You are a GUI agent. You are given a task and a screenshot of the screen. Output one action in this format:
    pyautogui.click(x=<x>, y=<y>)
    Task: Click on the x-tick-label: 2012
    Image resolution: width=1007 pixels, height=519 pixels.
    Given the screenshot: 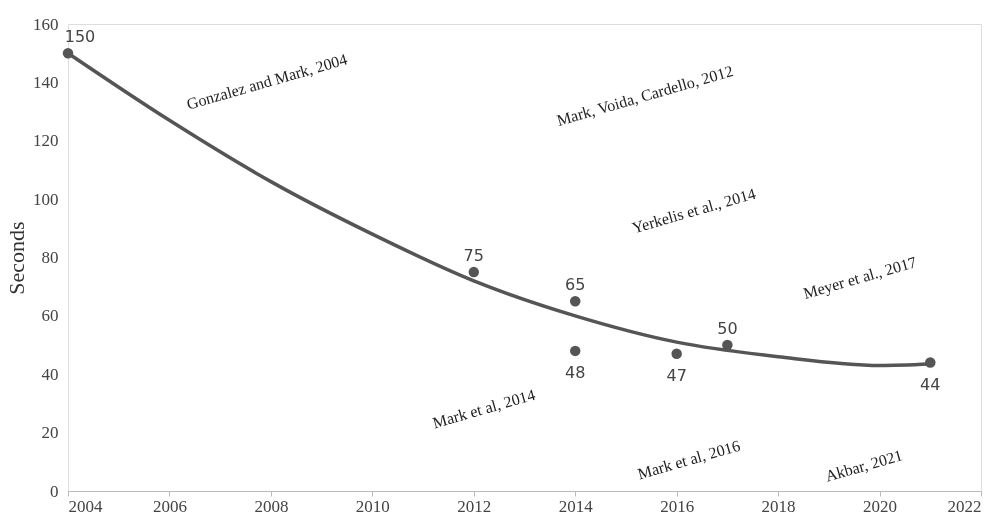 What is the action you would take?
    pyautogui.click(x=474, y=506)
    